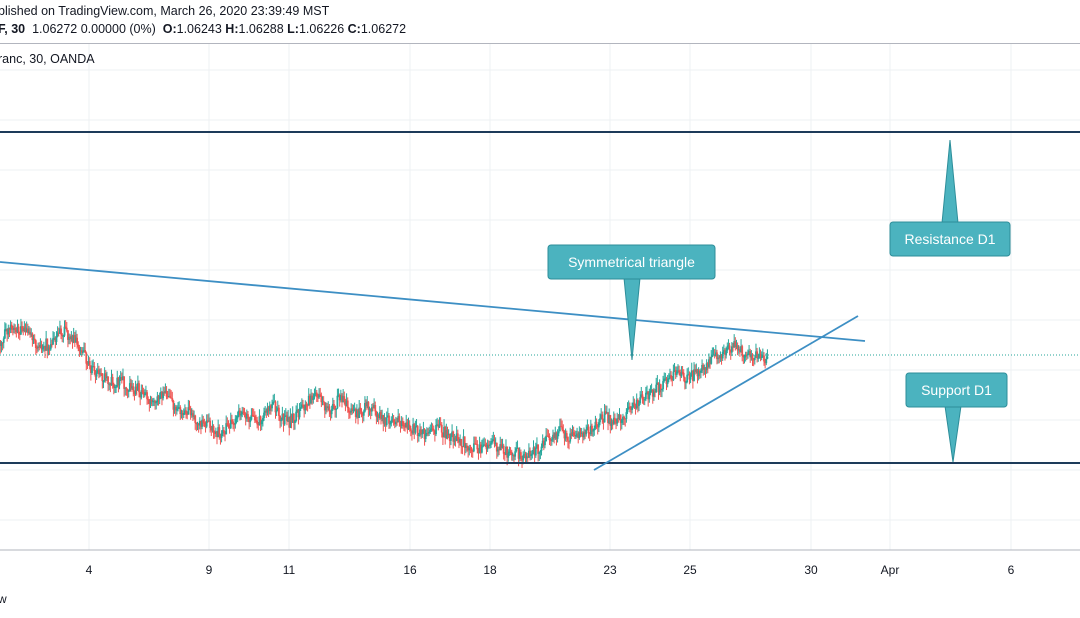 The height and width of the screenshot is (618, 1080). I want to click on time-axis: r49111618232530Apr6, so click(507, 570).